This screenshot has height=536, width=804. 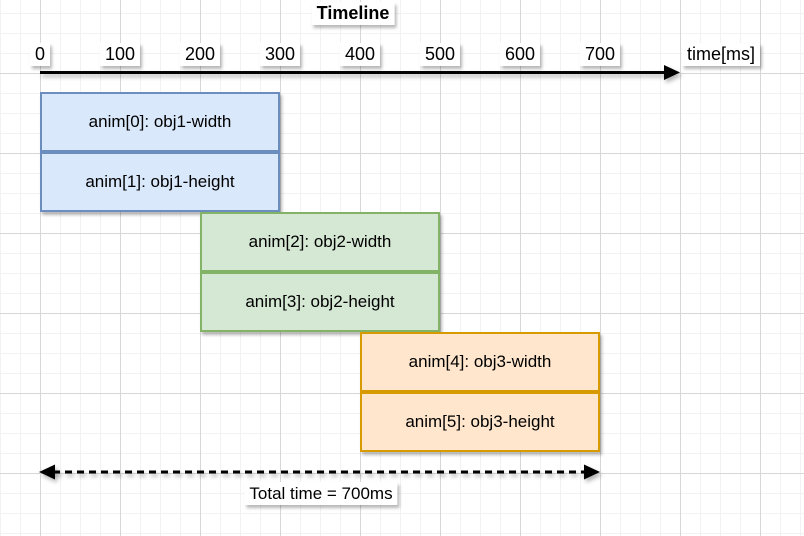 What do you see at coordinates (440, 54) in the screenshot?
I see `axis-tick-500: 500` at bounding box center [440, 54].